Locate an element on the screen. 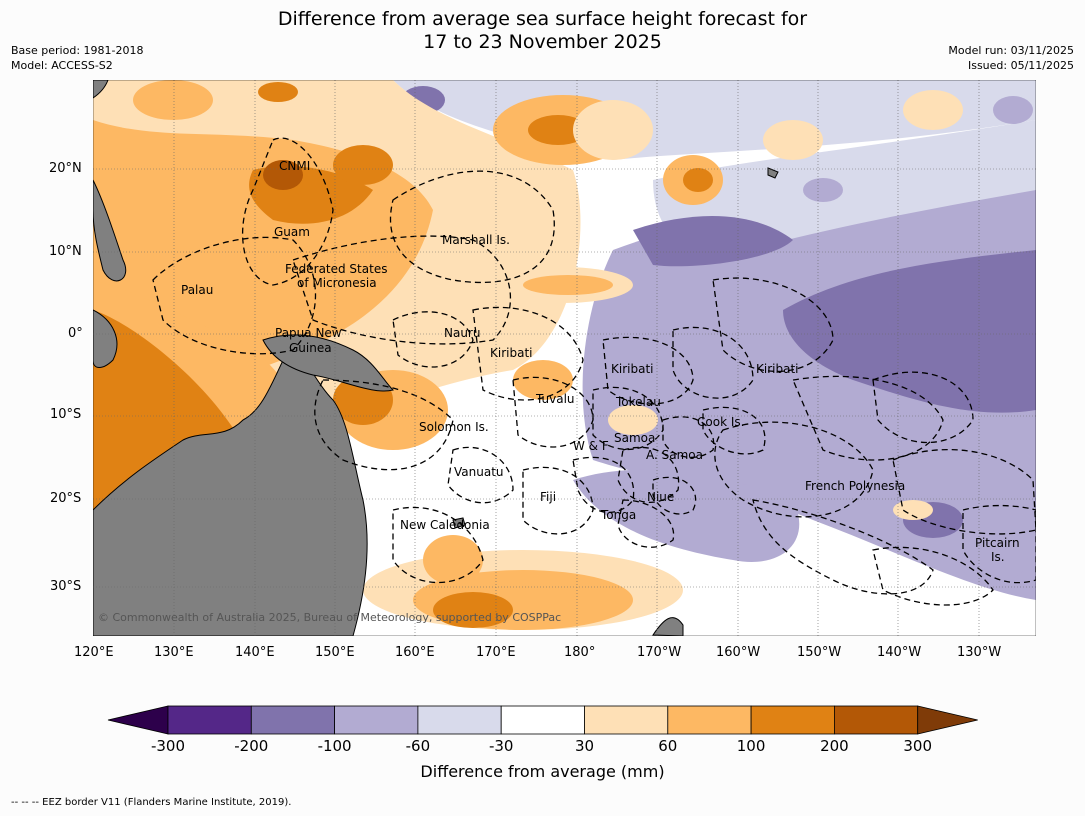 The width and height of the screenshot is (1085, 816). lon-label: 140°W is located at coordinates (899, 652).